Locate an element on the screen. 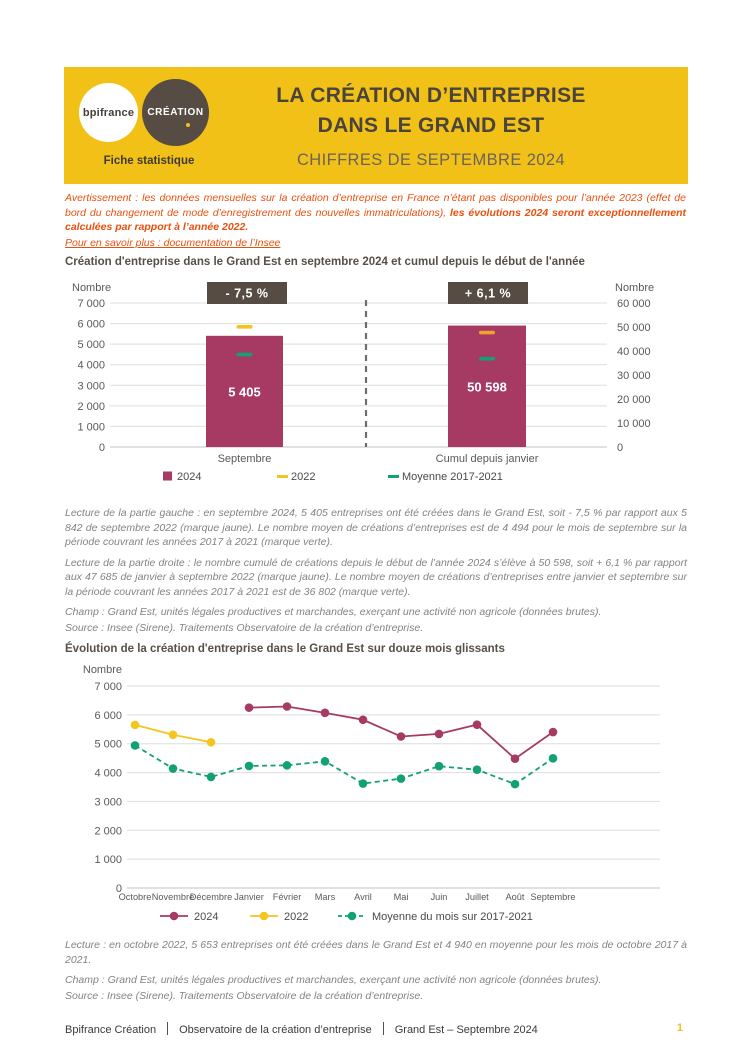  x-month-label: Octobre is located at coordinates (135, 897).